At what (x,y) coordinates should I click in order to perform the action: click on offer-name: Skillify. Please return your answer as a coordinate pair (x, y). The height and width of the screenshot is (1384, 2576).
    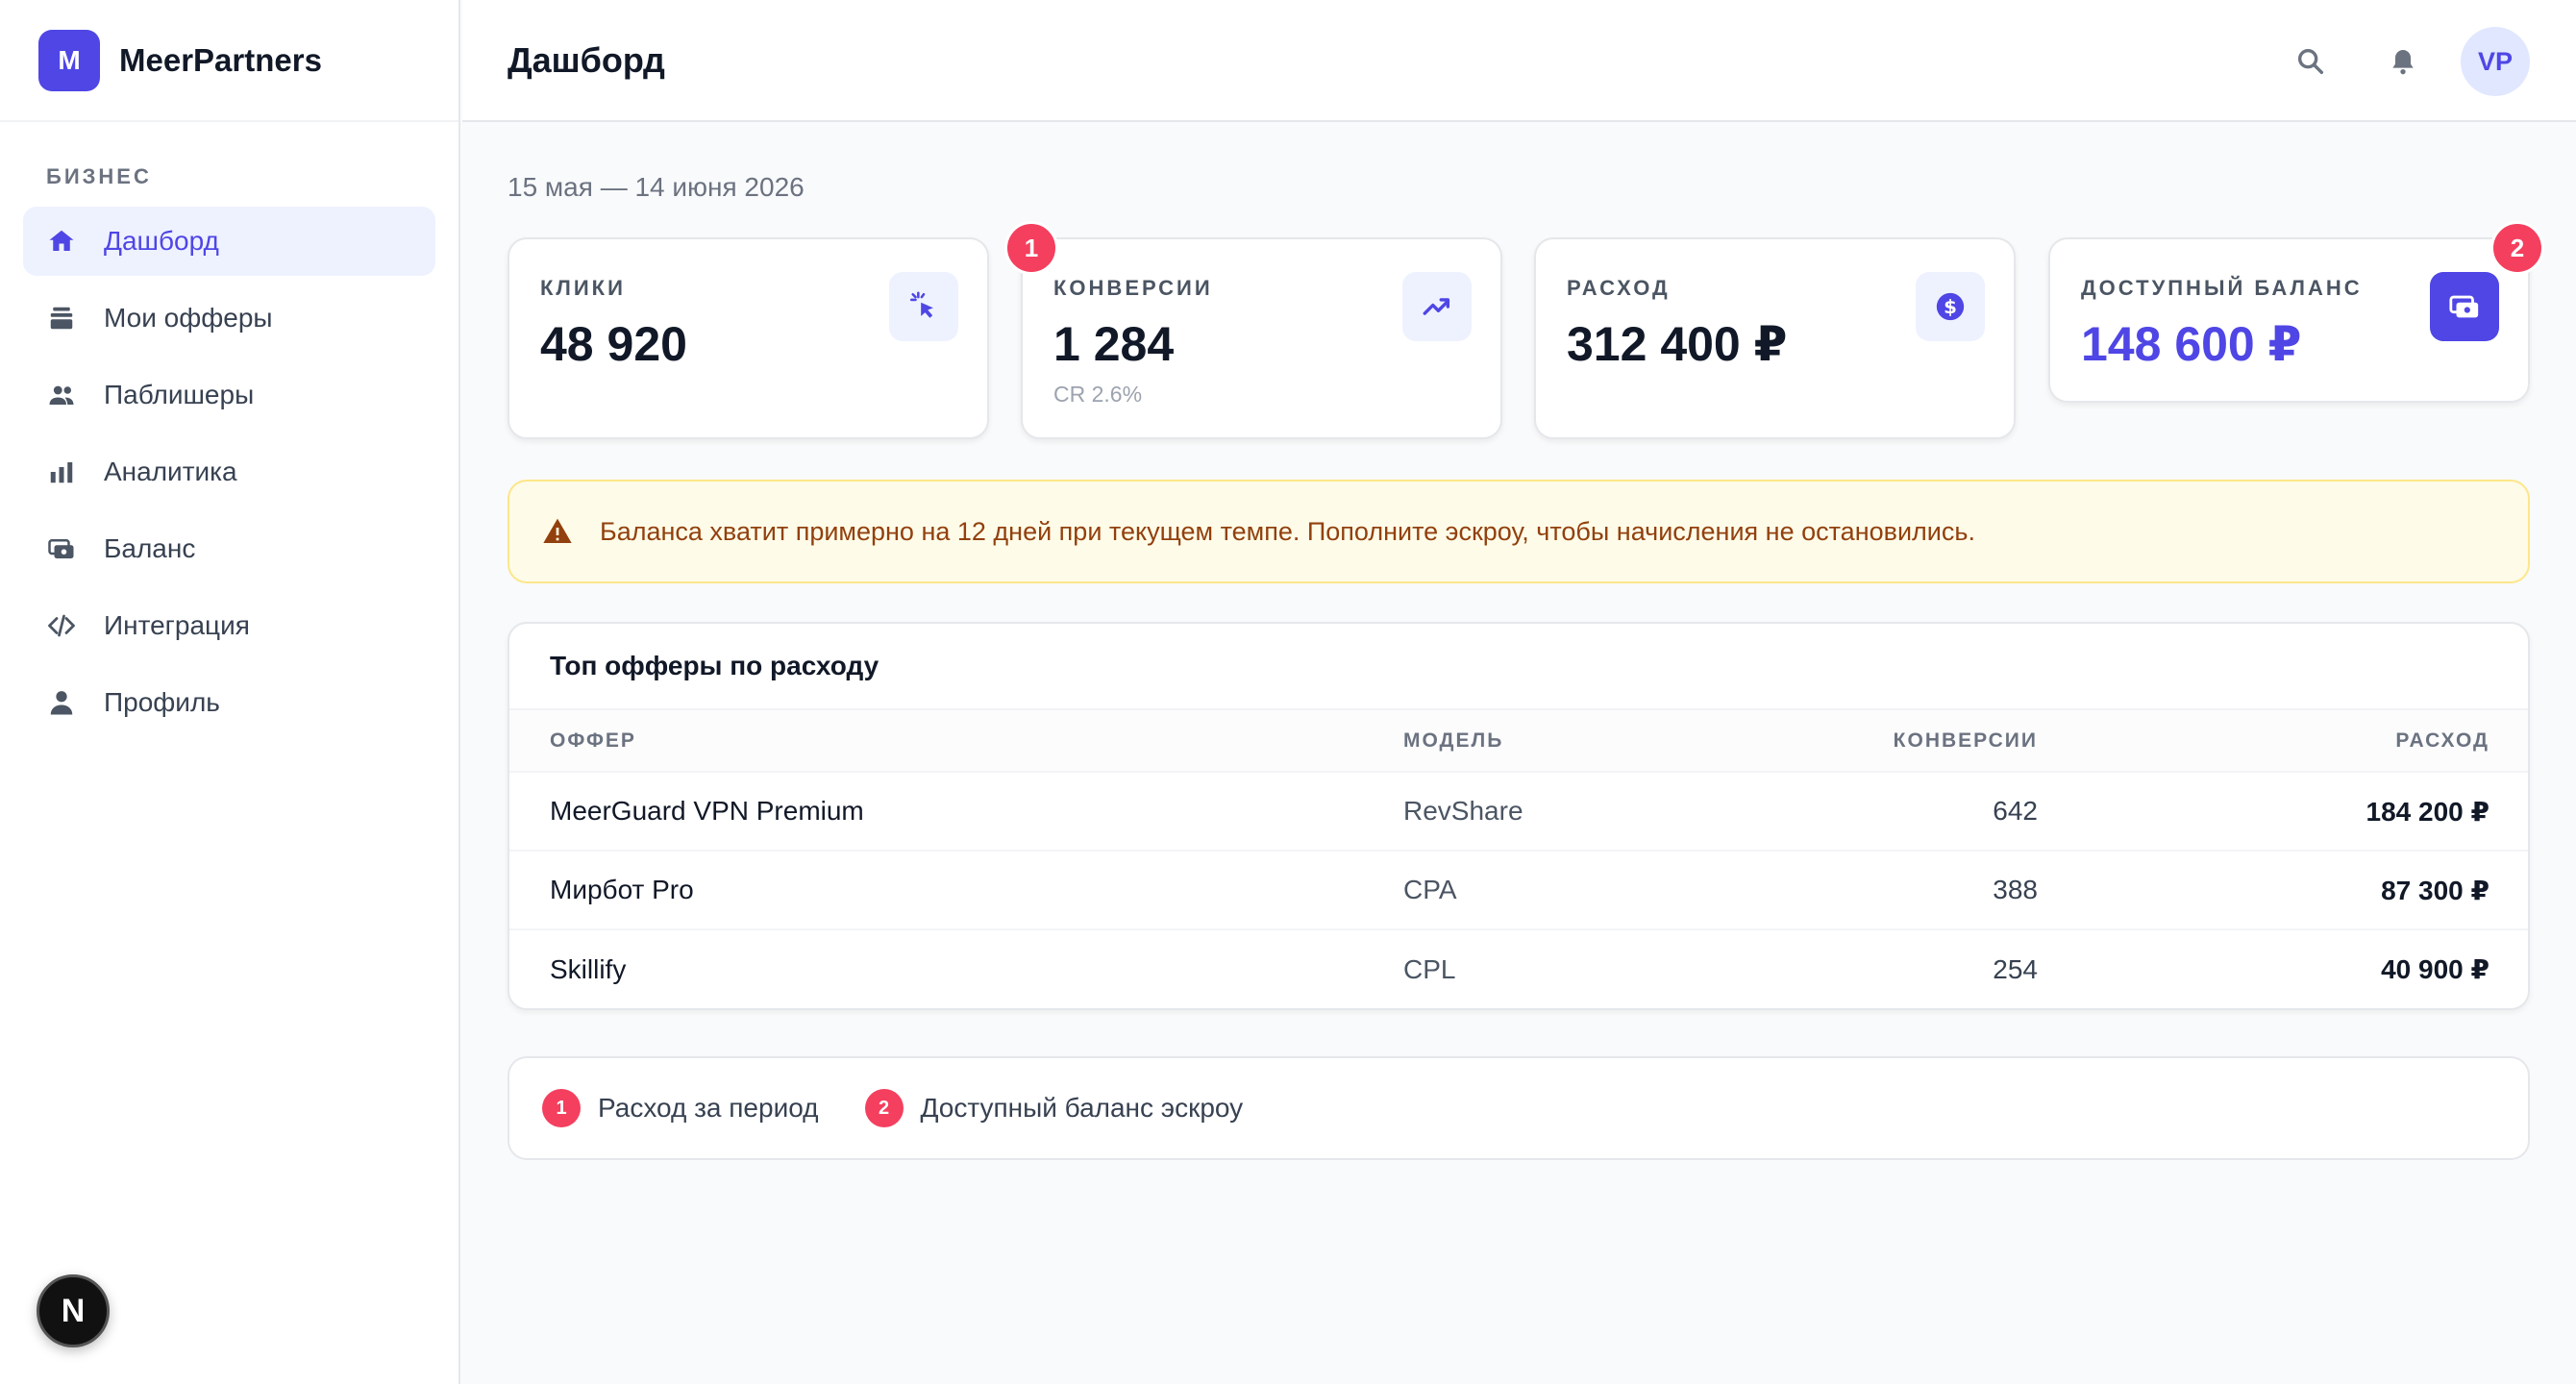
    Looking at the image, I should click on (956, 968).